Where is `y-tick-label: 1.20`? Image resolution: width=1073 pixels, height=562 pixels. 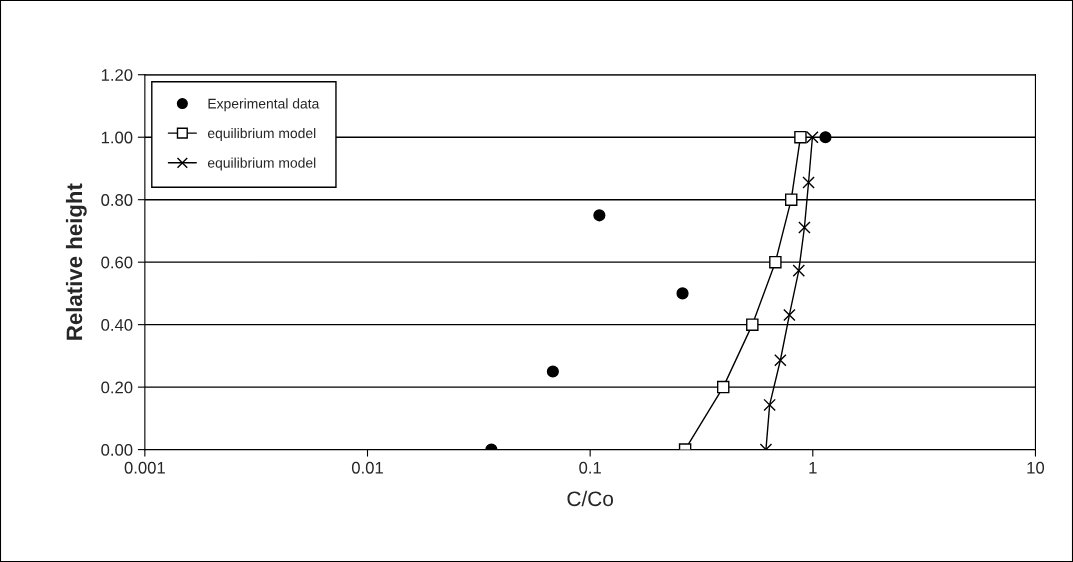 y-tick-label: 1.20 is located at coordinates (117, 75).